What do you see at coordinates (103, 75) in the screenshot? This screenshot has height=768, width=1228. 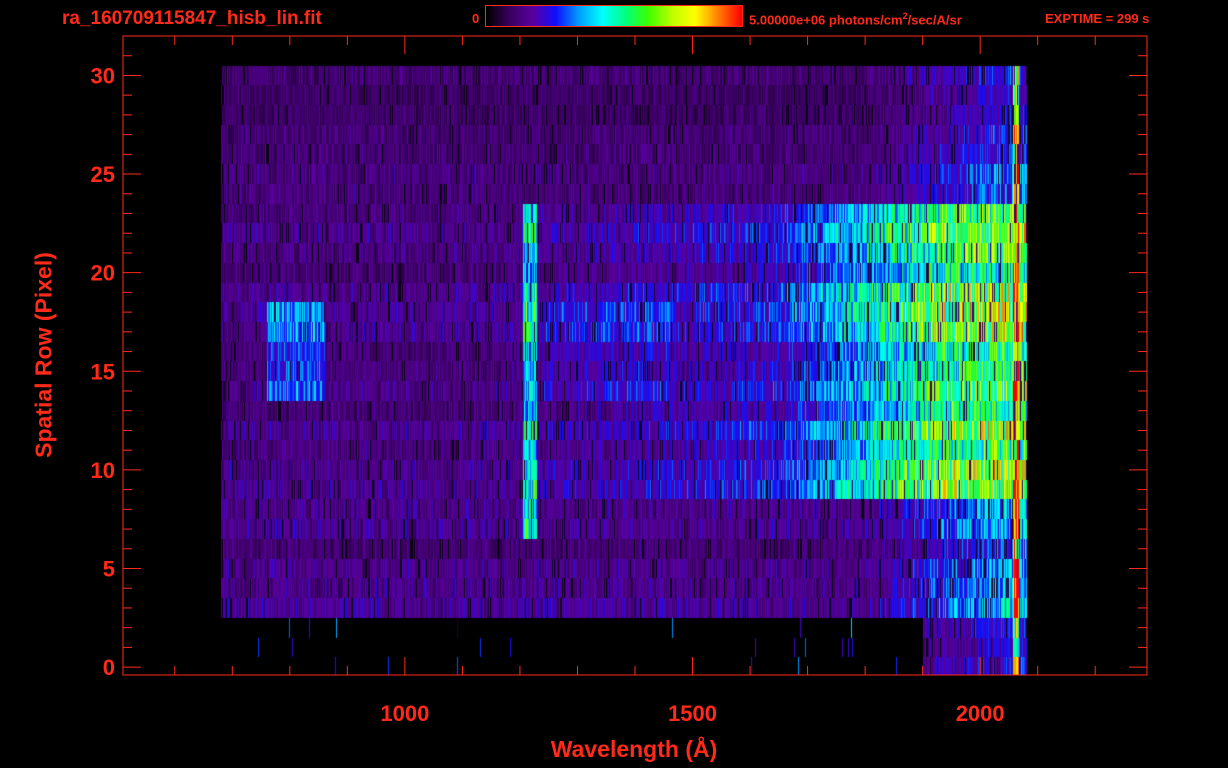 I see `y-tick-label: 30` at bounding box center [103, 75].